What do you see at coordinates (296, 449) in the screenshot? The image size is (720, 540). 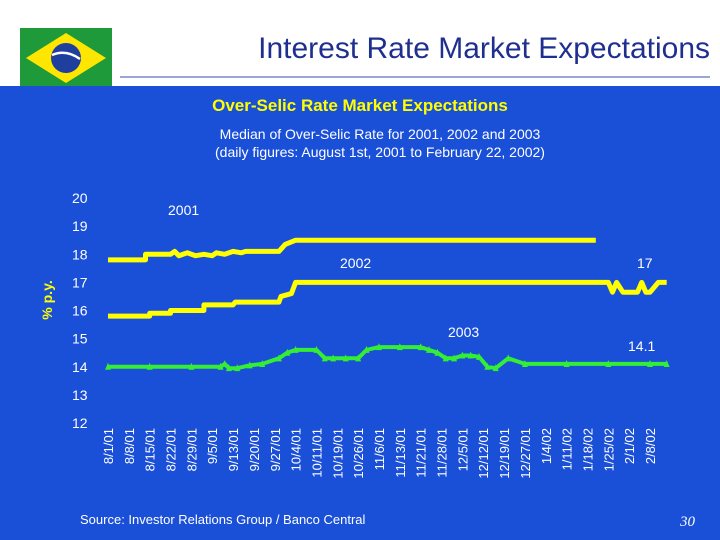 I see `x-tick-label: 10/4/01` at bounding box center [296, 449].